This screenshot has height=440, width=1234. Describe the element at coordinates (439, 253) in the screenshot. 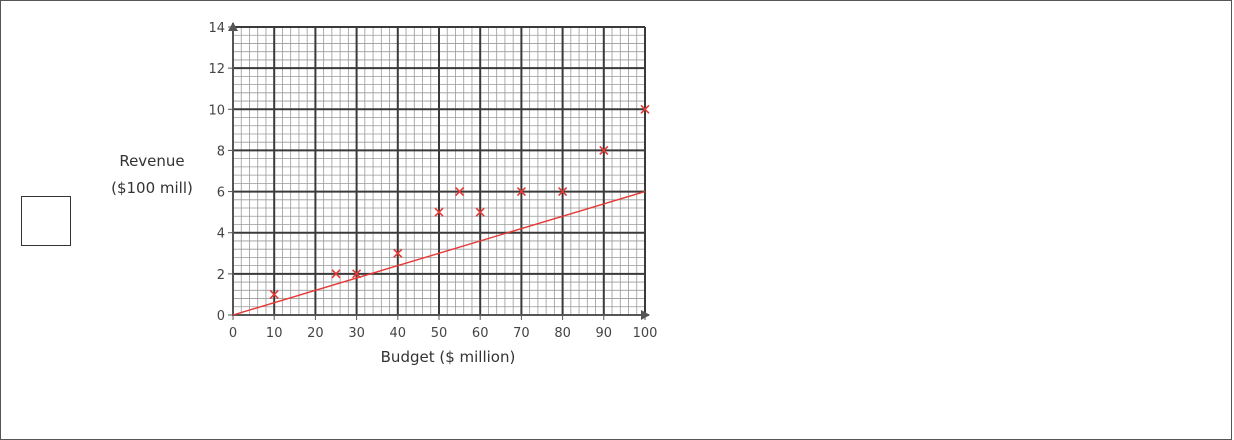

I see `trend-line` at that location.